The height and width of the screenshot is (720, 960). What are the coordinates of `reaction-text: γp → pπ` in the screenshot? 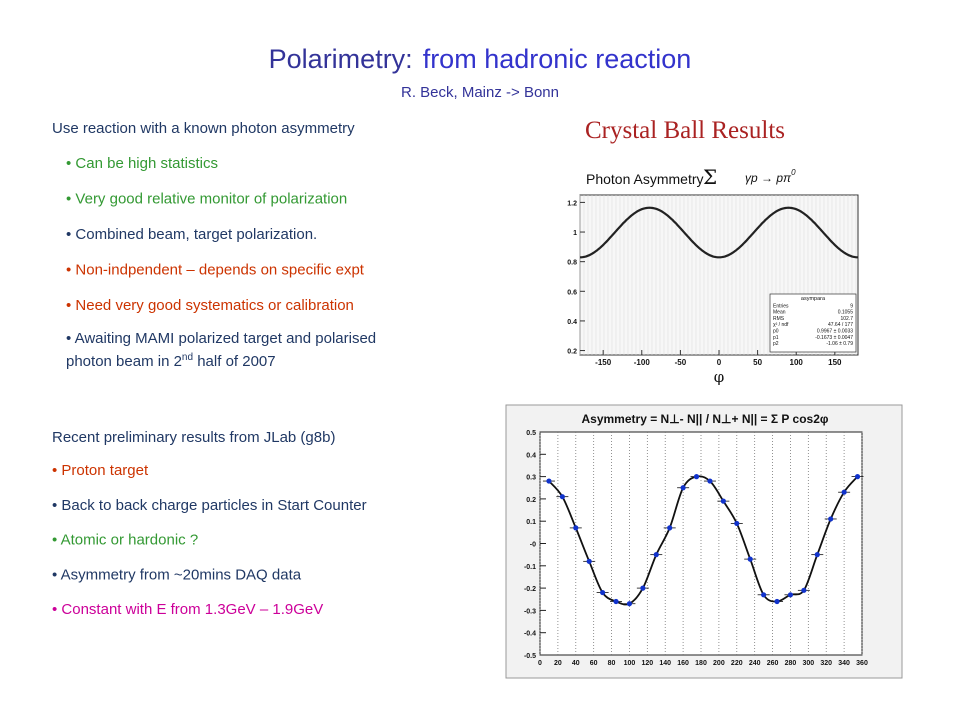 It's located at (768, 178).